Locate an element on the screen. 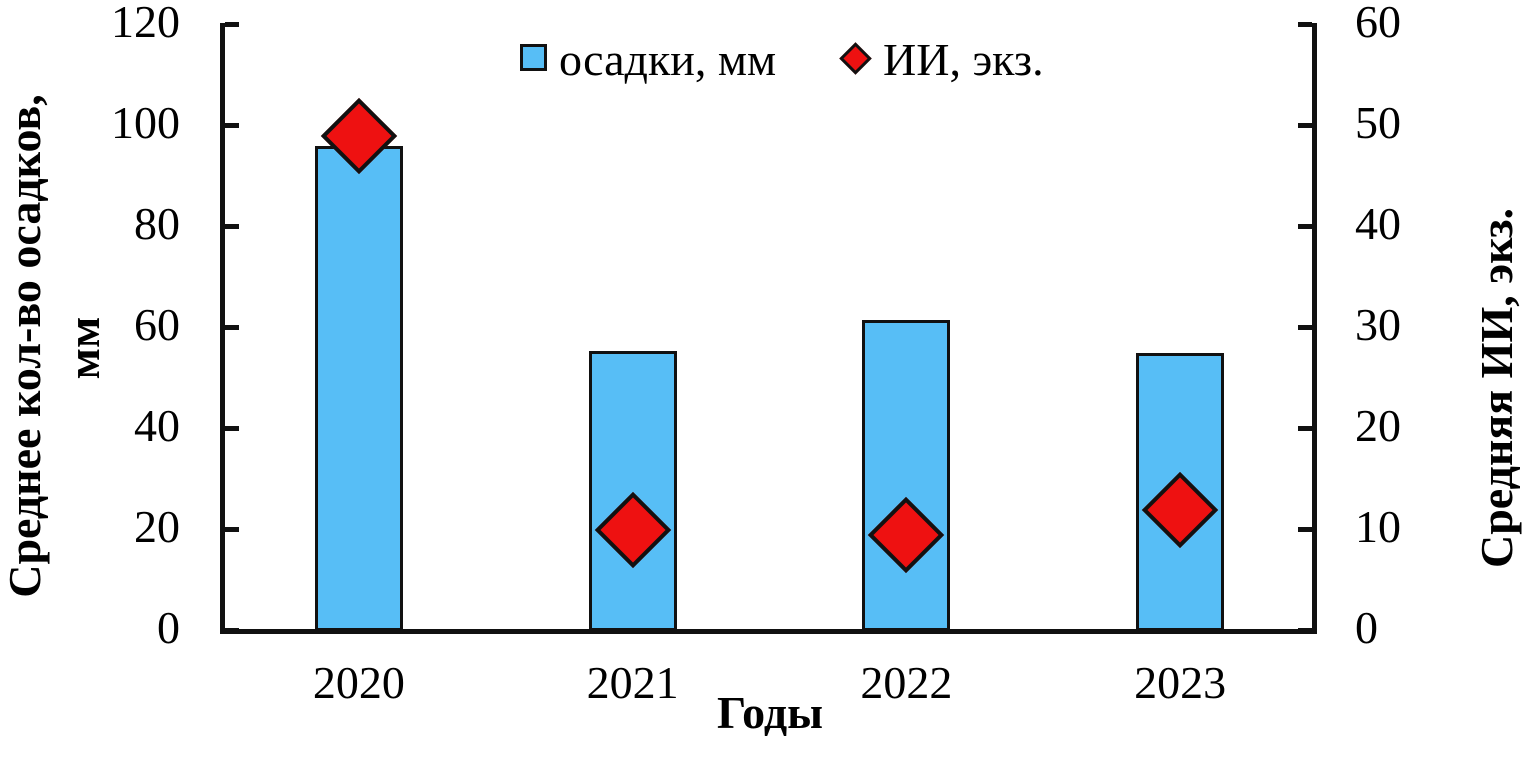  left-axis-tick-label: 40 is located at coordinates (157, 425).